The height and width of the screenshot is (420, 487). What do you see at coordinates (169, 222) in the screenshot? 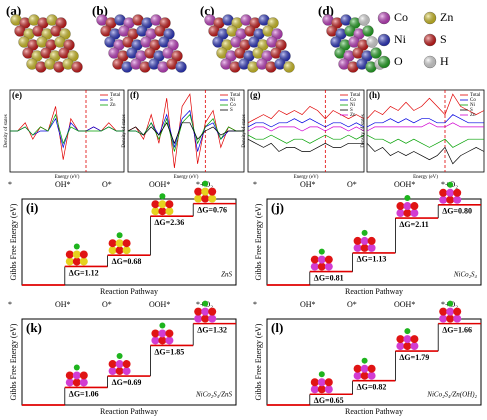
I see `delta-g-label: ΔG=2.36` at bounding box center [169, 222].